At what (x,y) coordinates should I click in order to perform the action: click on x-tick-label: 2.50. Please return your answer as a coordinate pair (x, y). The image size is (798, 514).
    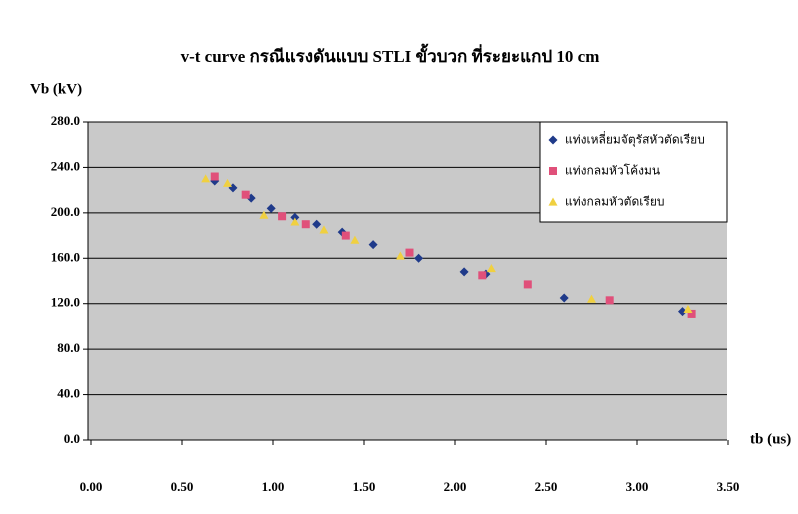
    Looking at the image, I should click on (546, 486).